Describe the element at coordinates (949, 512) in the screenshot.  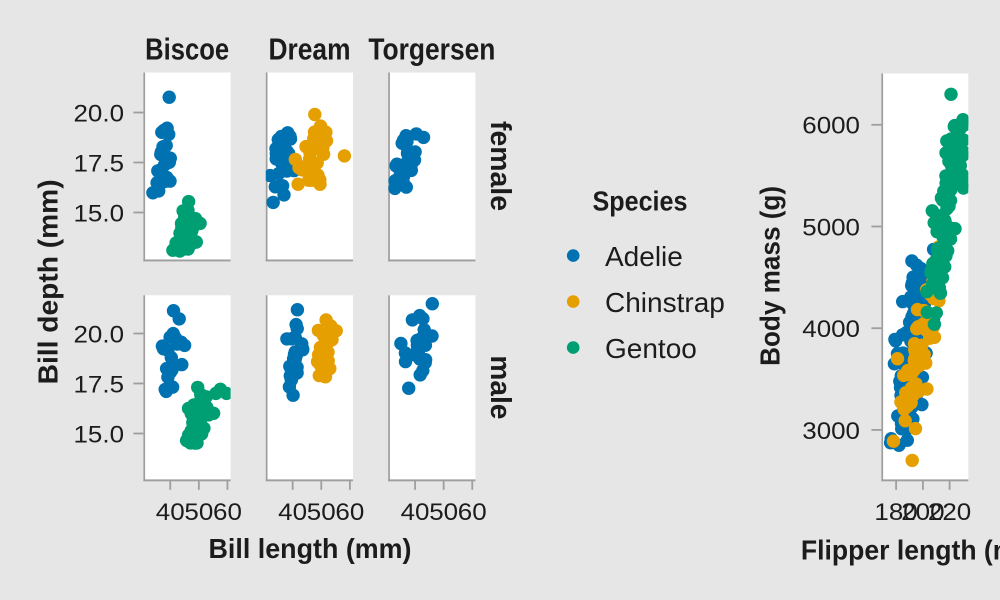
I see `svg-text: 220` at that location.